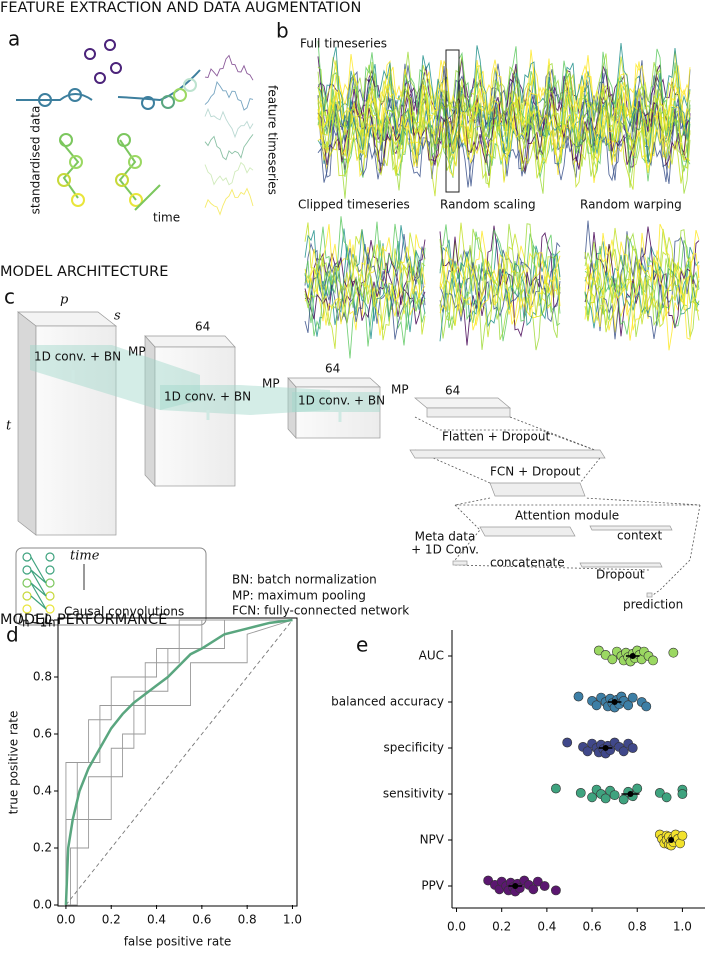 Image resolution: width=722 pixels, height=960 pixels. What do you see at coordinates (431, 656) in the screenshot?
I see `category-label: AUC` at bounding box center [431, 656].